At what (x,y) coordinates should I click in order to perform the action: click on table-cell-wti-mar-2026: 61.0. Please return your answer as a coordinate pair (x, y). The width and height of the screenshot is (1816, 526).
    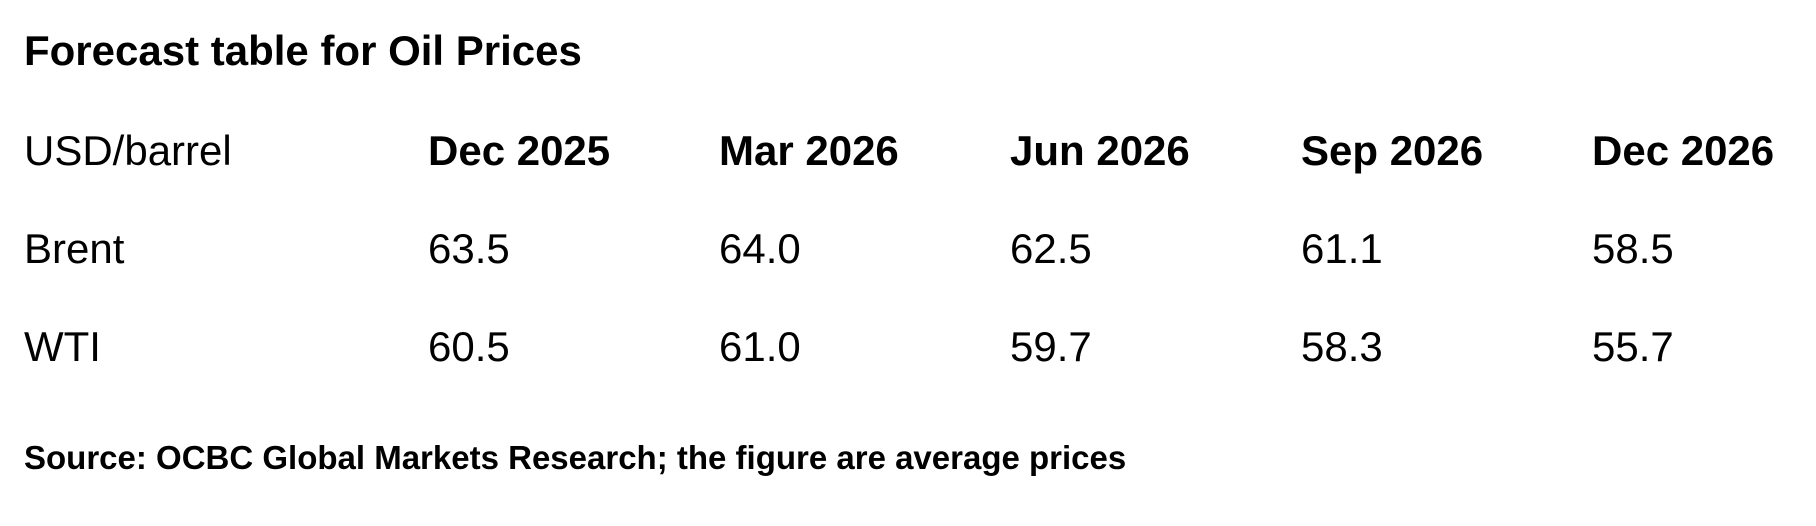
    Looking at the image, I should click on (760, 346).